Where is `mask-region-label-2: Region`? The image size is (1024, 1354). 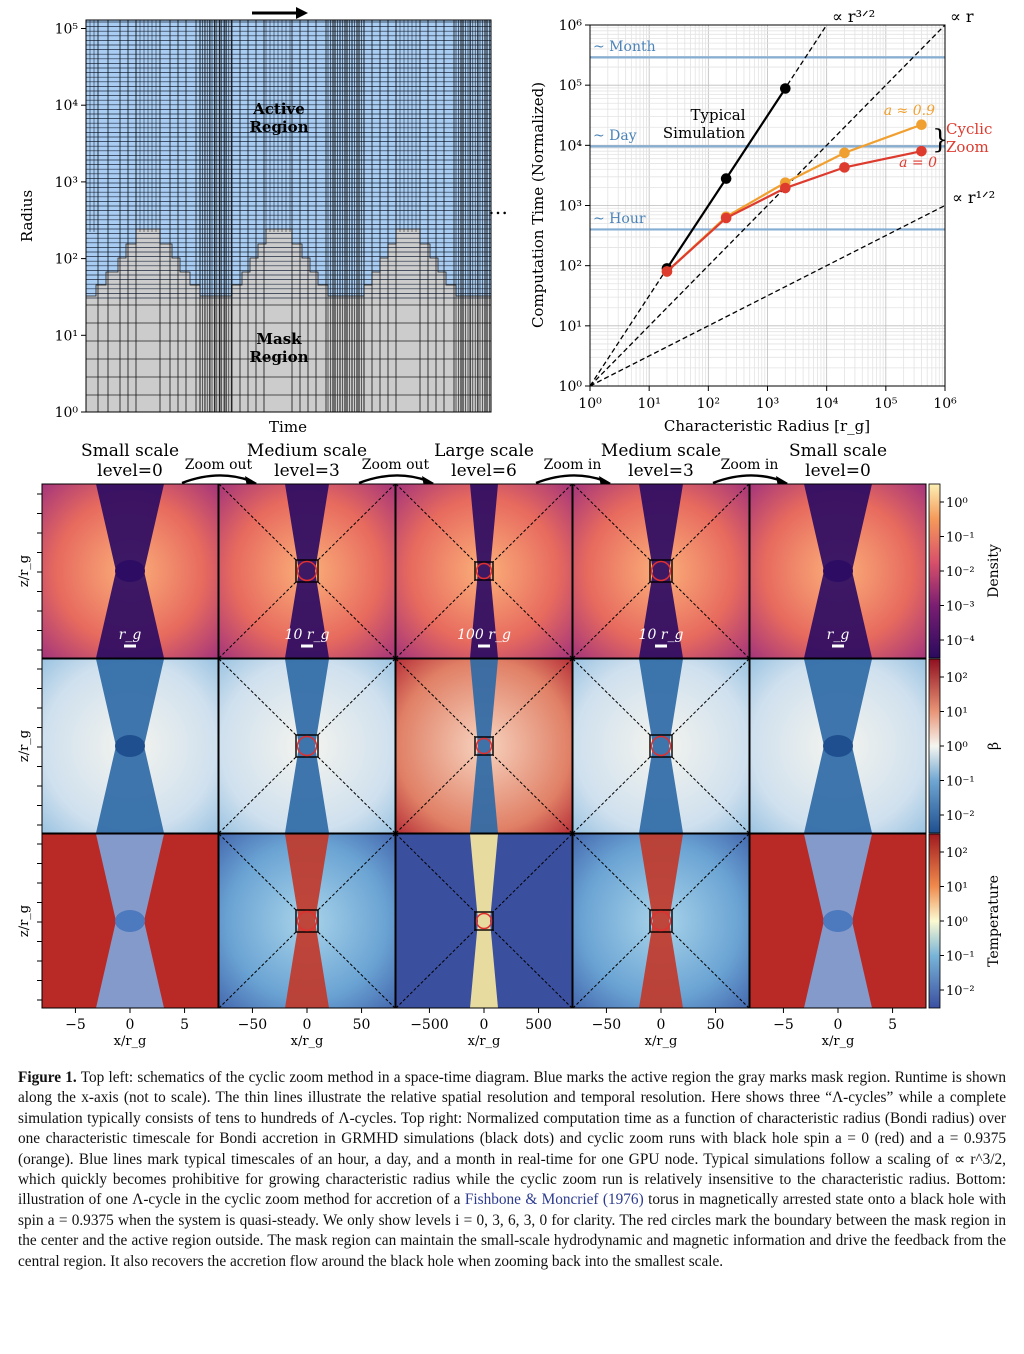 mask-region-label-2: Region is located at coordinates (278, 357).